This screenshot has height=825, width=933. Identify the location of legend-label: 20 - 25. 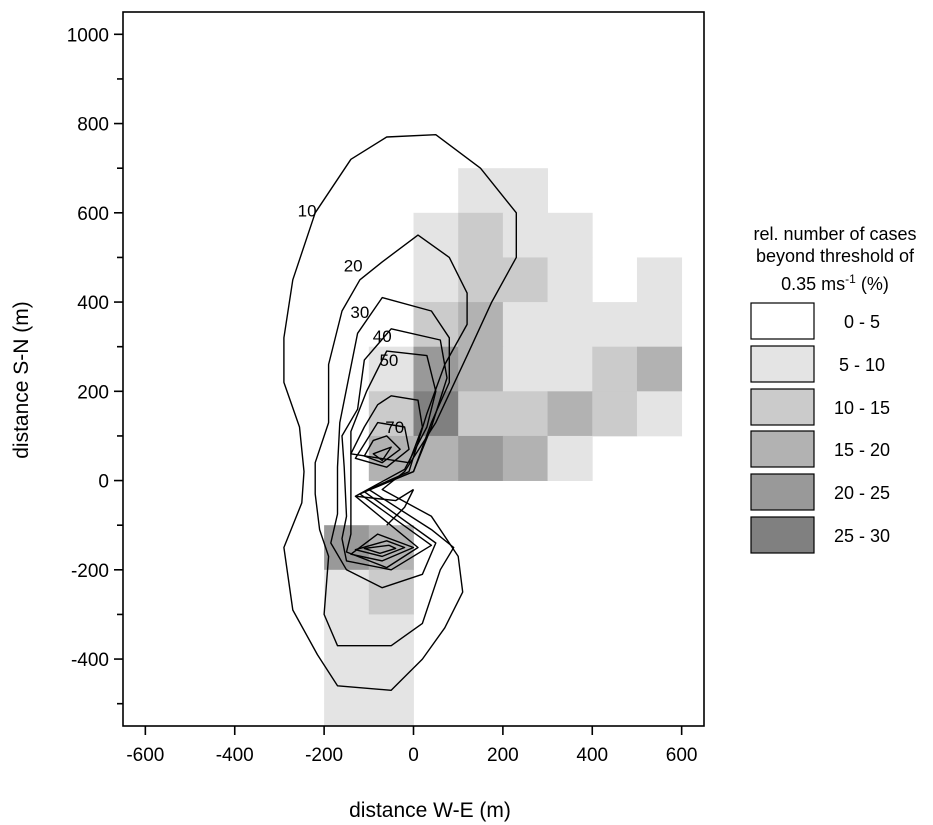
(862, 493).